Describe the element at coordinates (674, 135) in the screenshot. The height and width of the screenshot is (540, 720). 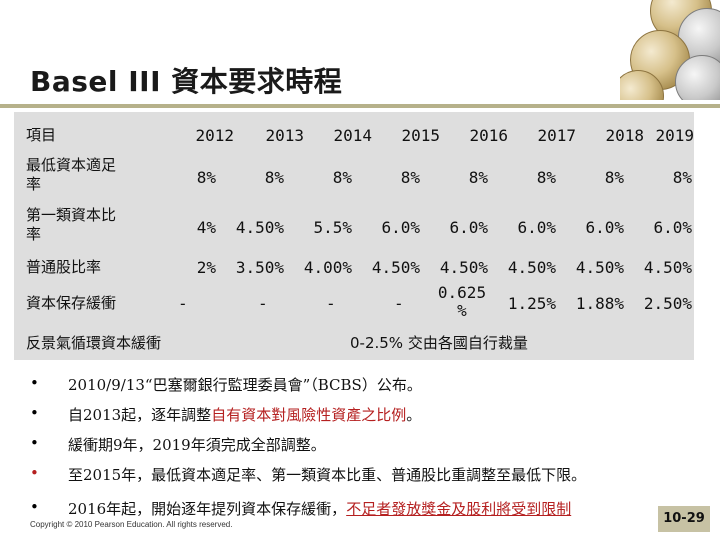
I see `year-header: 2019` at that location.